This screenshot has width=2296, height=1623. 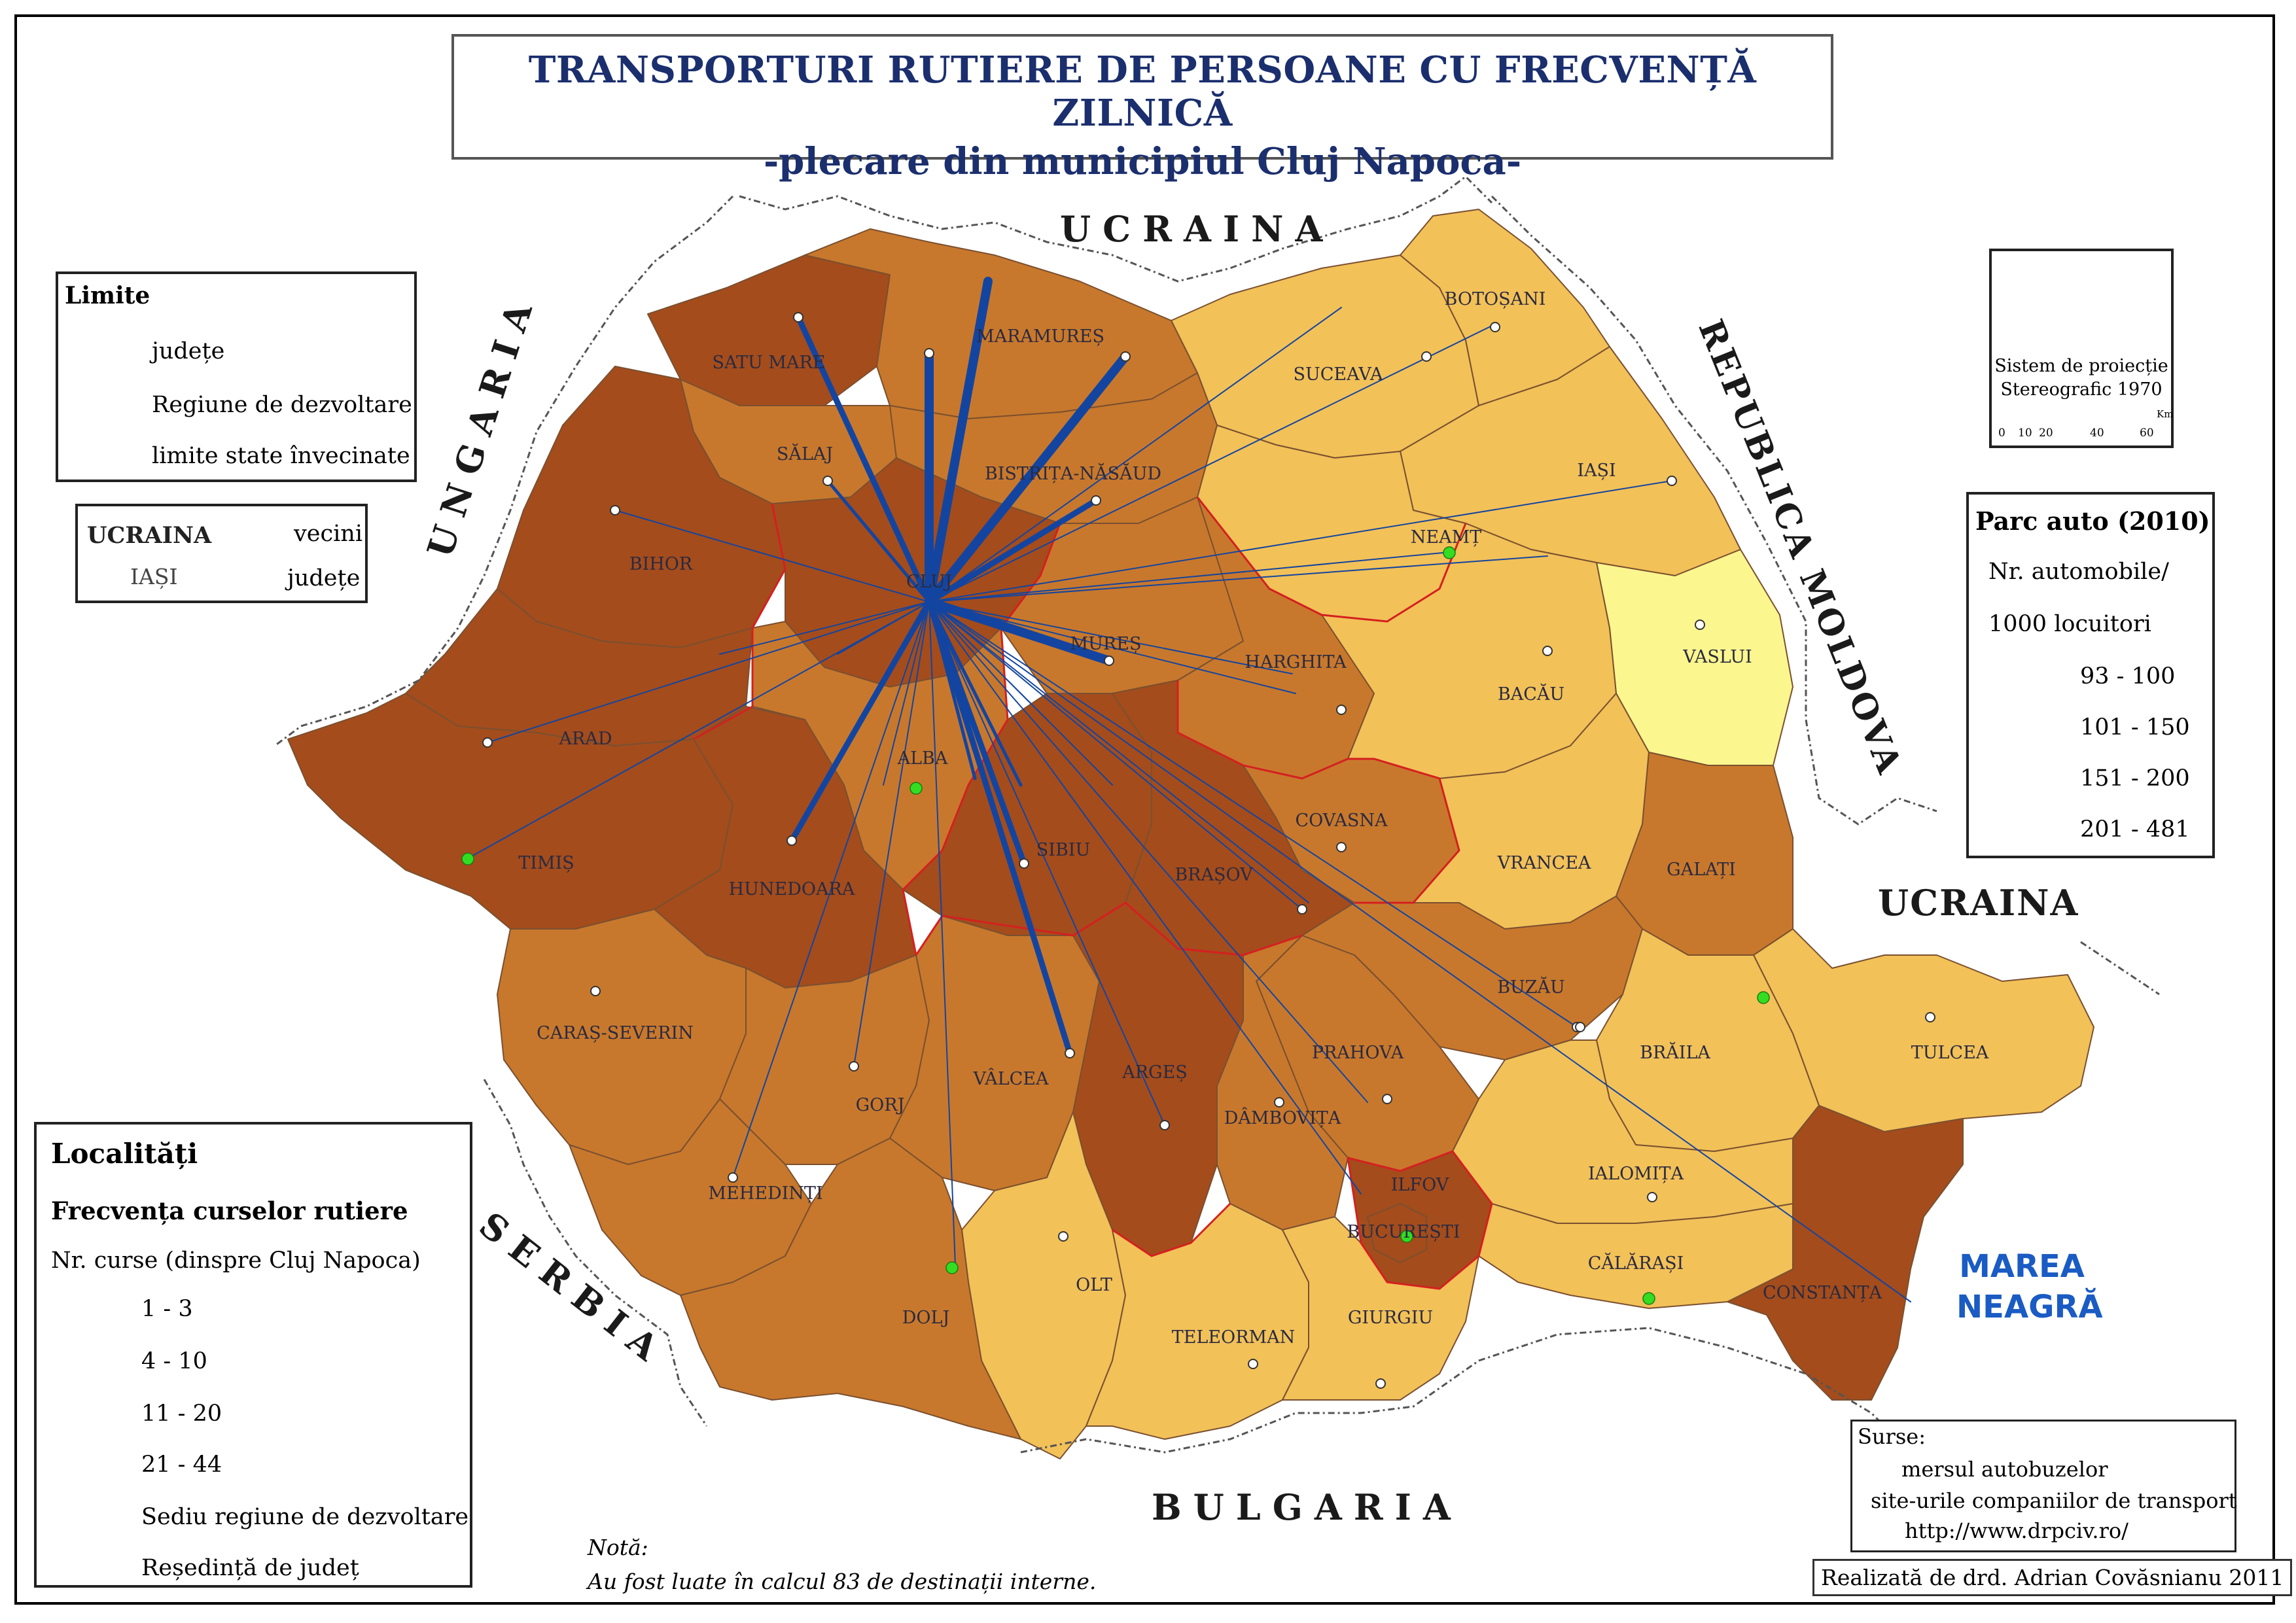 What do you see at coordinates (2001, 434) in the screenshot?
I see `scale-tick-0: 0` at bounding box center [2001, 434].